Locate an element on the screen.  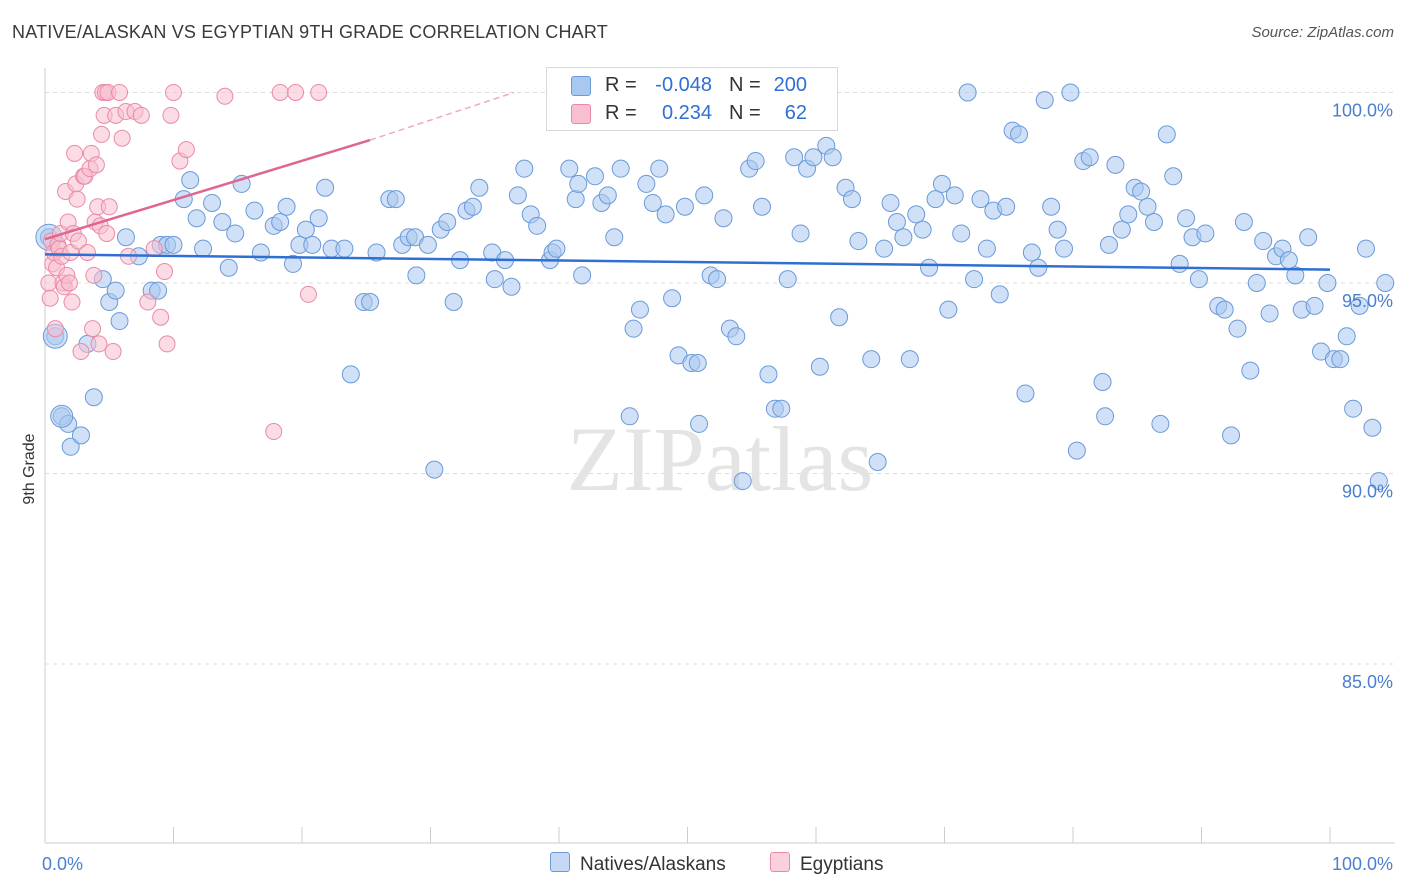
y-tick-label: 90.0% is located at coordinates (1367, 491).